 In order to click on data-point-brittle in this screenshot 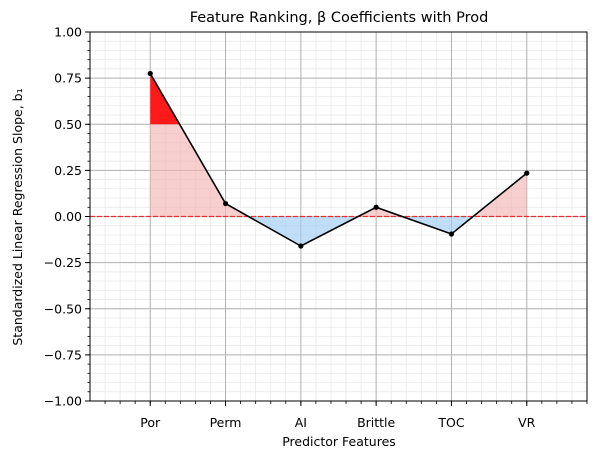, I will do `click(376, 207)`.